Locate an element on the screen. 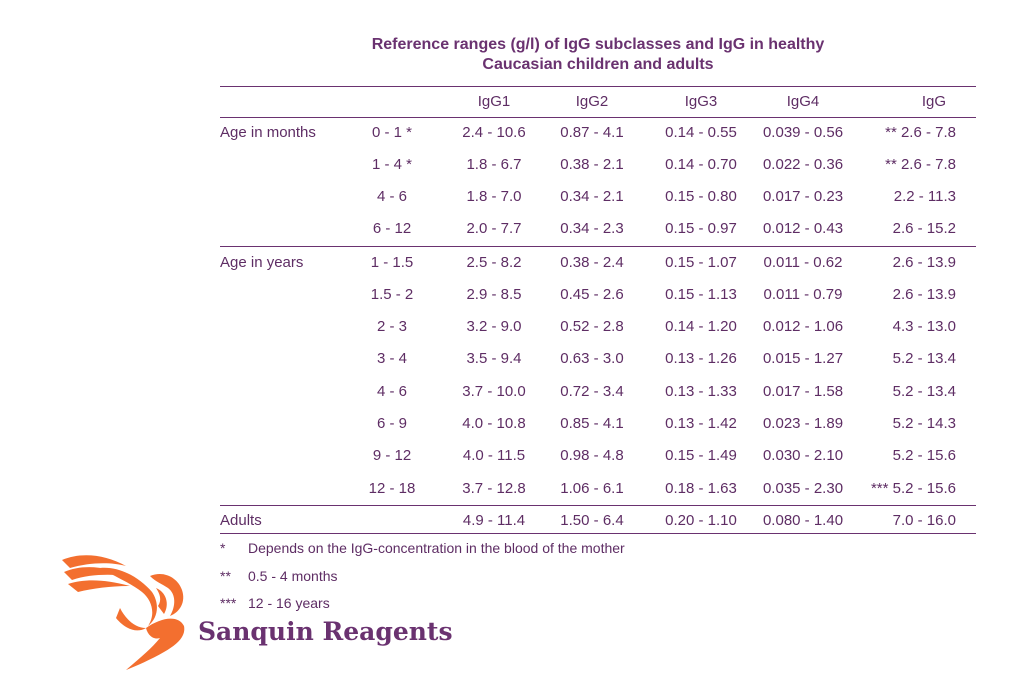 Image resolution: width=1024 pixels, height=687 pixels. table-cell: 3.5 - 9.4 is located at coordinates (494, 358).